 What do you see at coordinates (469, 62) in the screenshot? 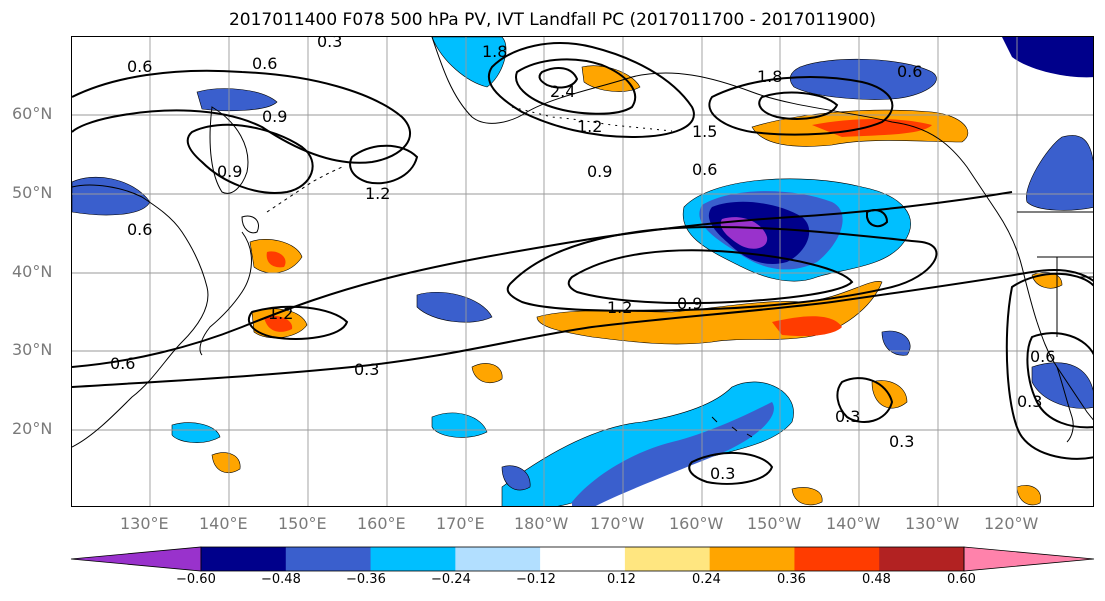
I see `neg-area-bering` at bounding box center [469, 62].